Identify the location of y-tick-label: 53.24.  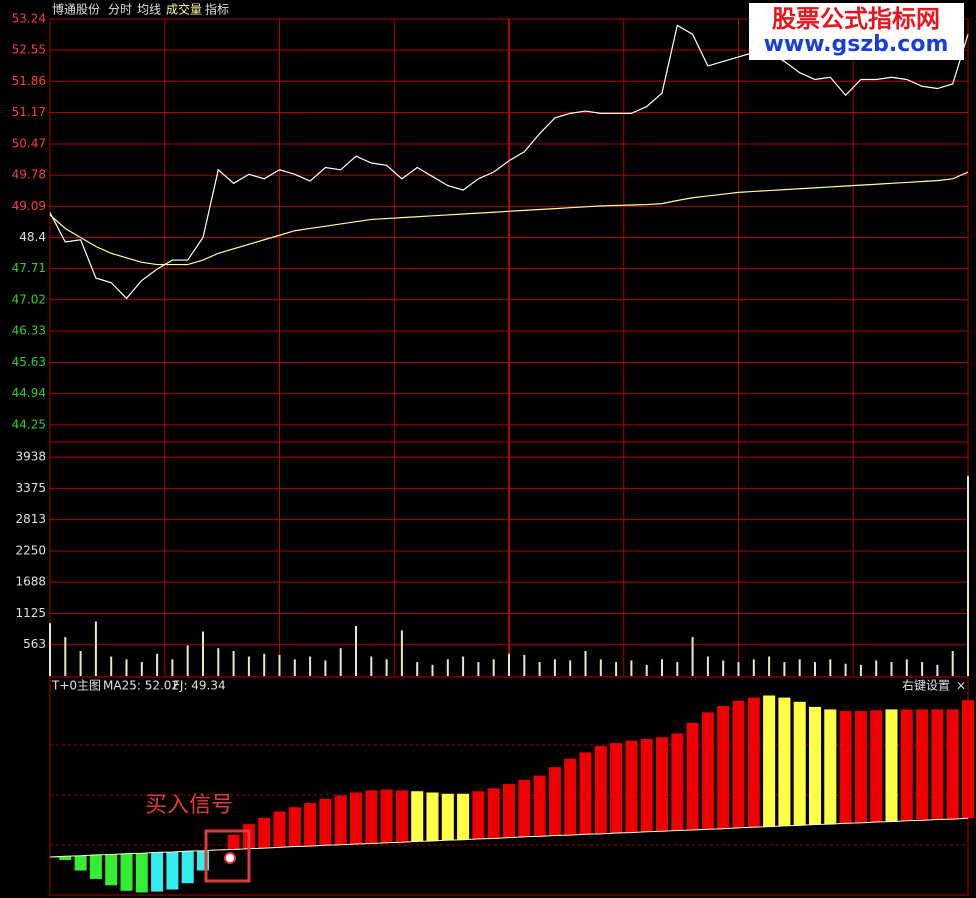
(29, 19).